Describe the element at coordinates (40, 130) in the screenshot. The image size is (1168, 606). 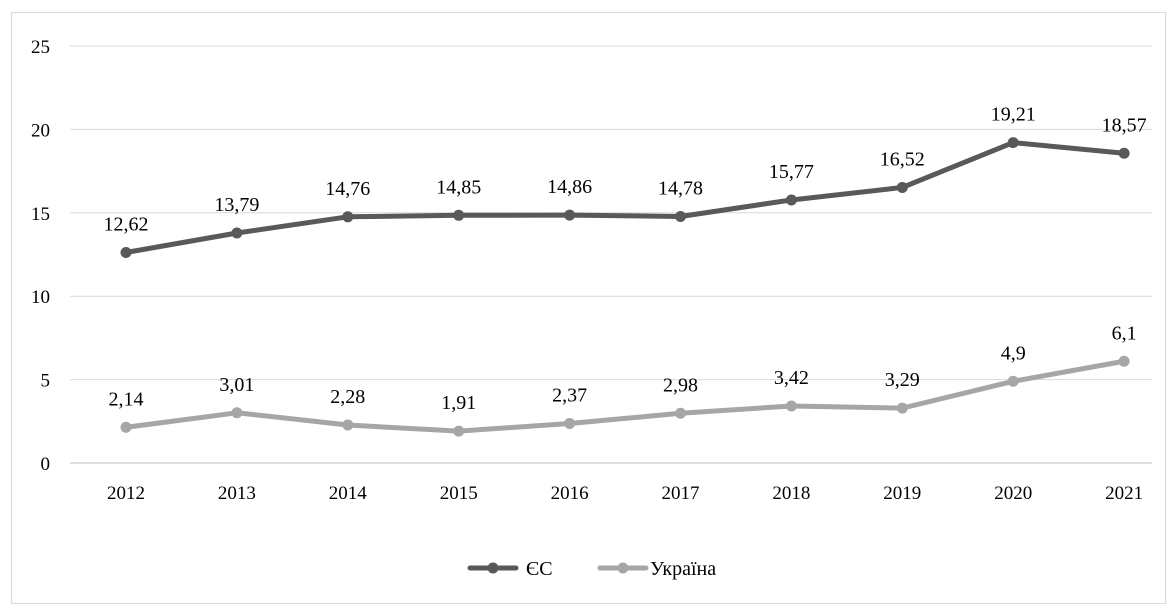
I see `y-tick-label: 20` at that location.